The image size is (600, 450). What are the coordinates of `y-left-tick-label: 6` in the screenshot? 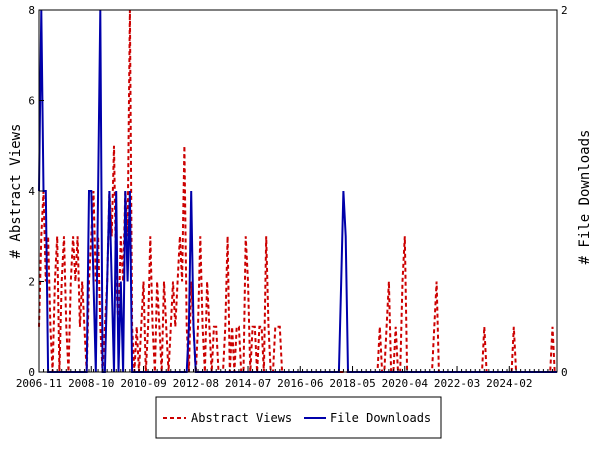 It's located at (31, 101).